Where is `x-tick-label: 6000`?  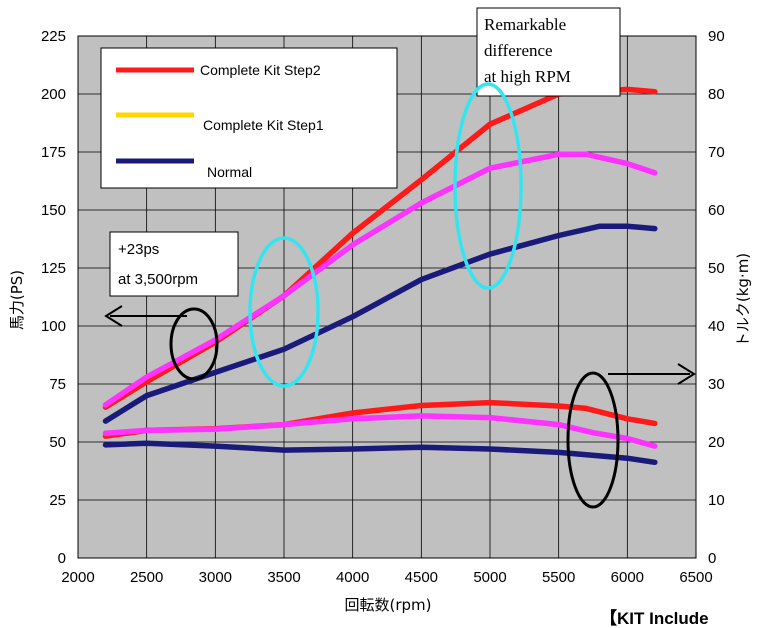
x-tick-label: 6000 is located at coordinates (627, 577).